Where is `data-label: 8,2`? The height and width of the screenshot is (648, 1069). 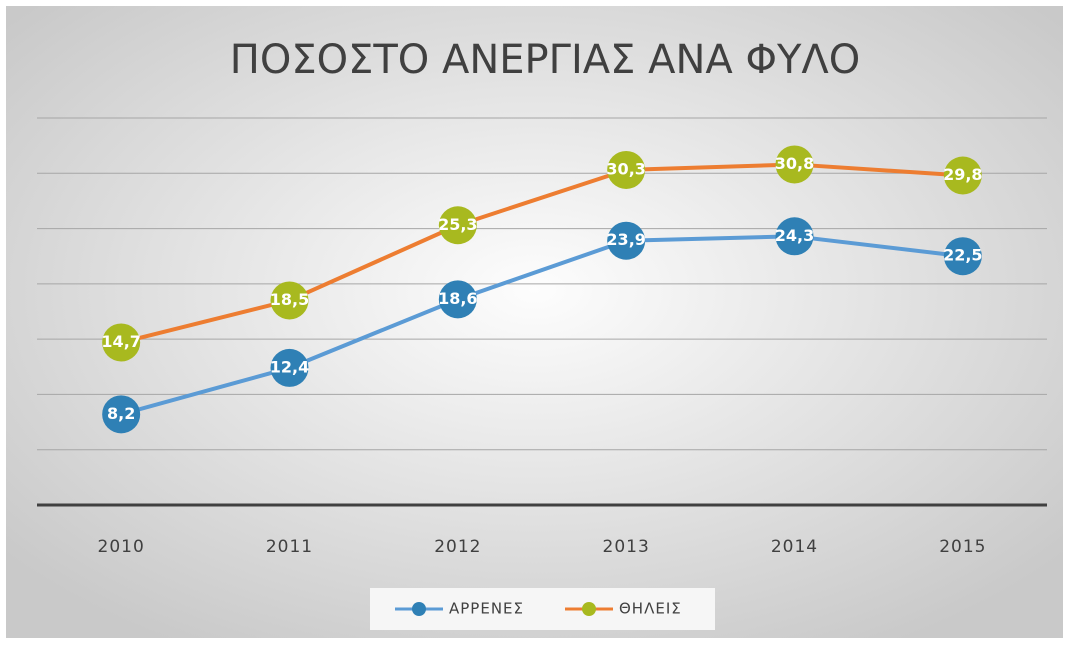 data-label: 8,2 is located at coordinates (121, 413).